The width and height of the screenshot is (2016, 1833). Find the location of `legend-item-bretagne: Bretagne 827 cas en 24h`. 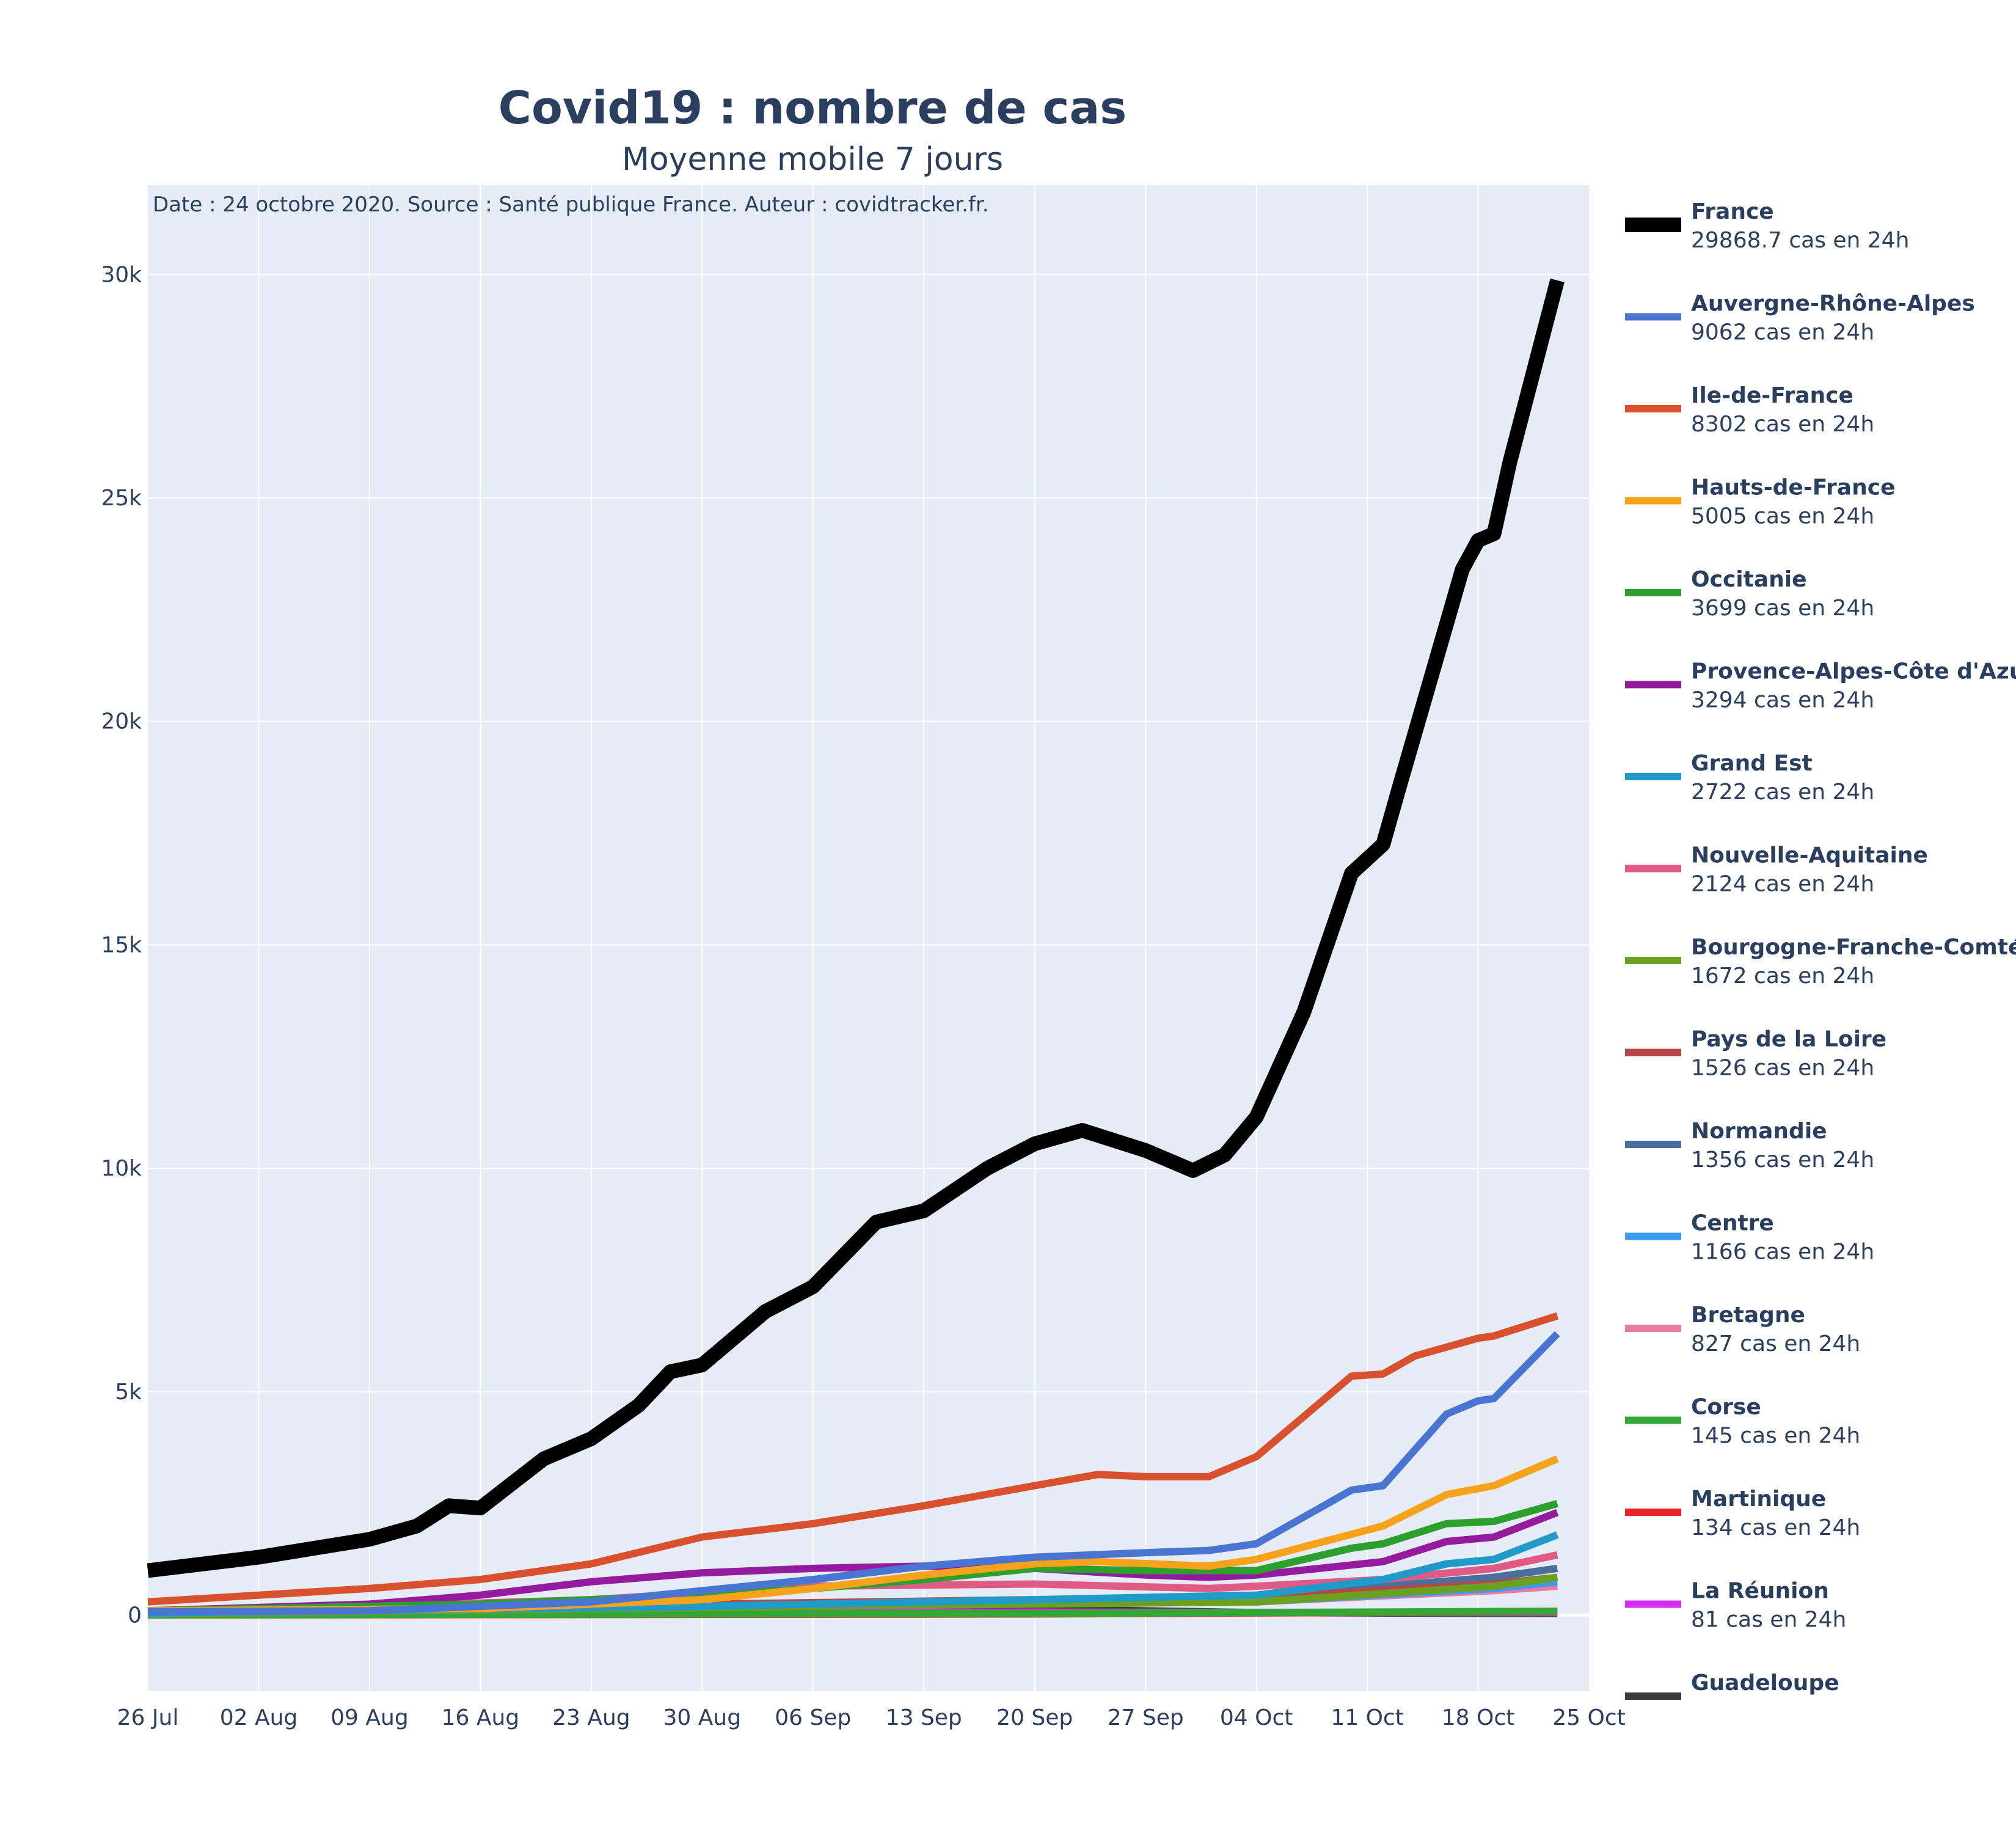

legend-item-bretagne: Bretagne 827 cas en 24h is located at coordinates (1743, 1329).